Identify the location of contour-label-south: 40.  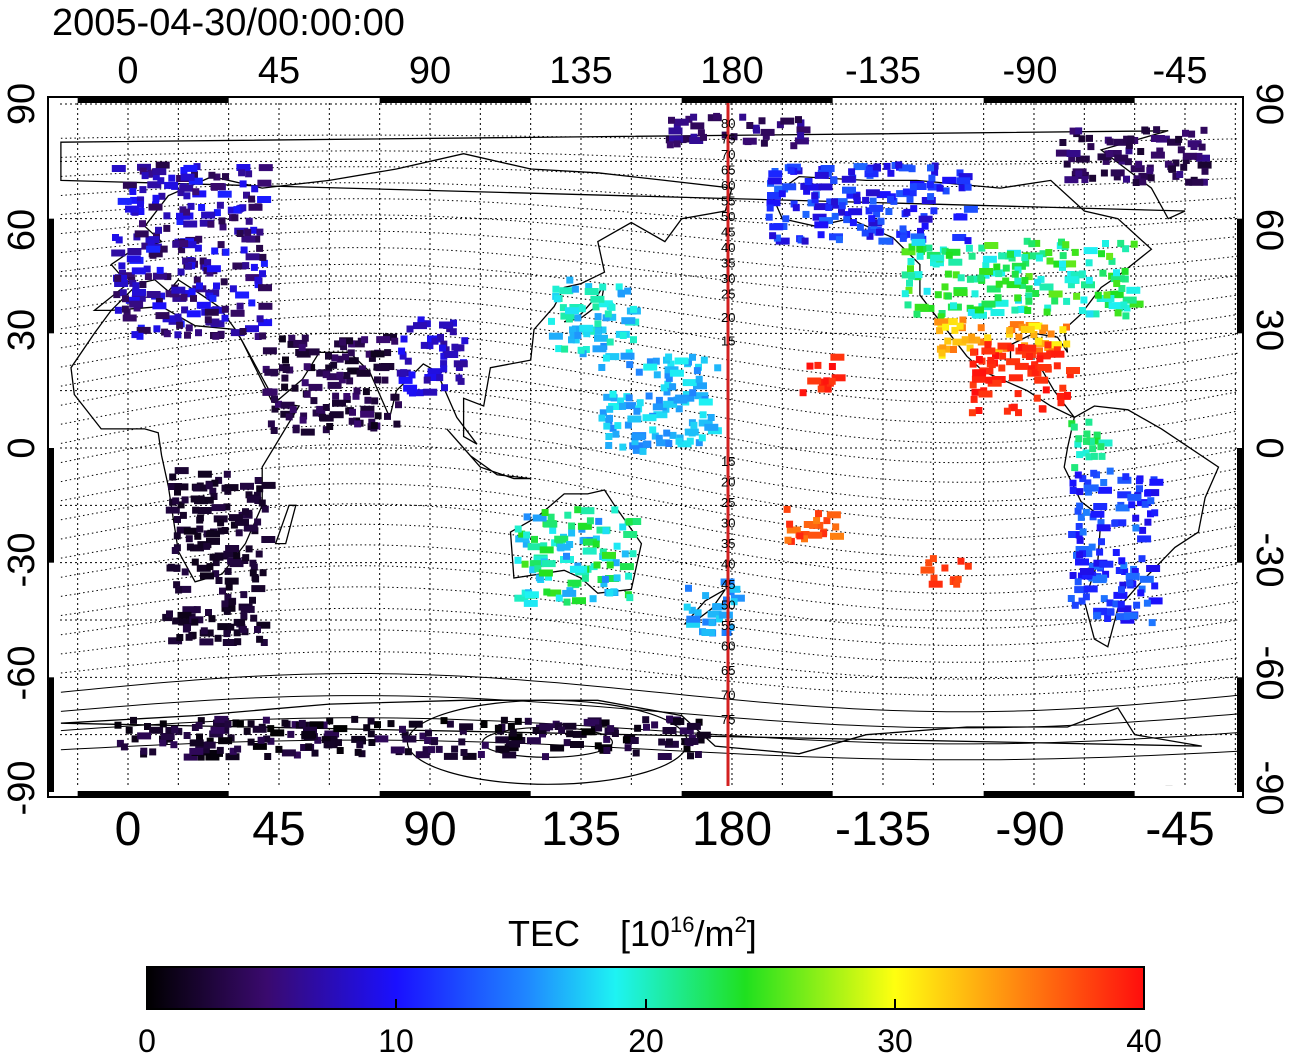
(728, 564).